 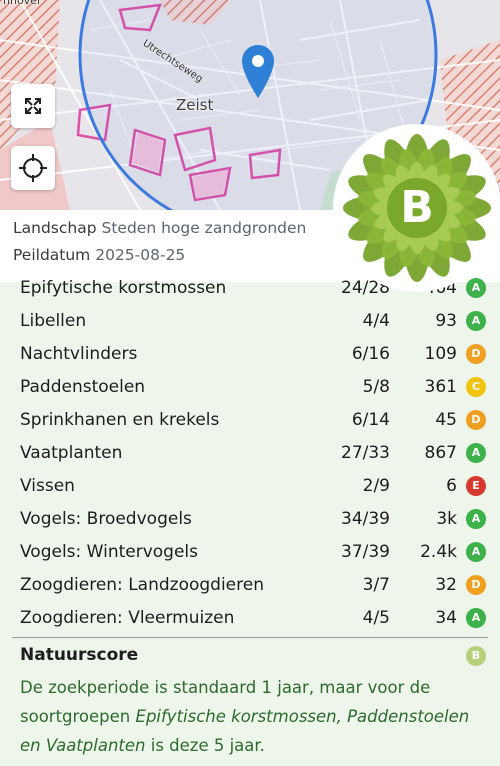 What do you see at coordinates (376, 387) in the screenshot?
I see `species-ratio: 5/8` at bounding box center [376, 387].